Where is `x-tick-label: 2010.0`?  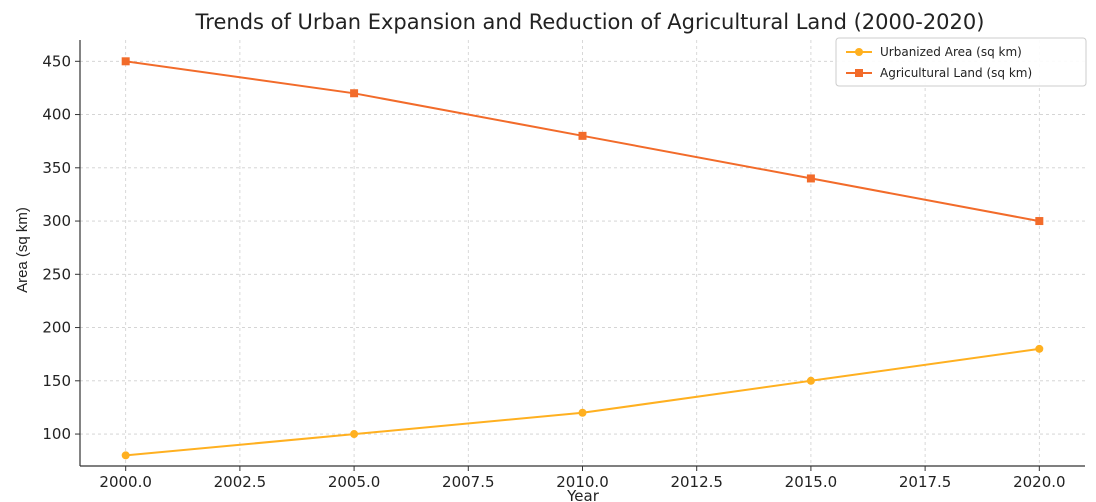 x-tick-label: 2010.0 is located at coordinates (582, 482).